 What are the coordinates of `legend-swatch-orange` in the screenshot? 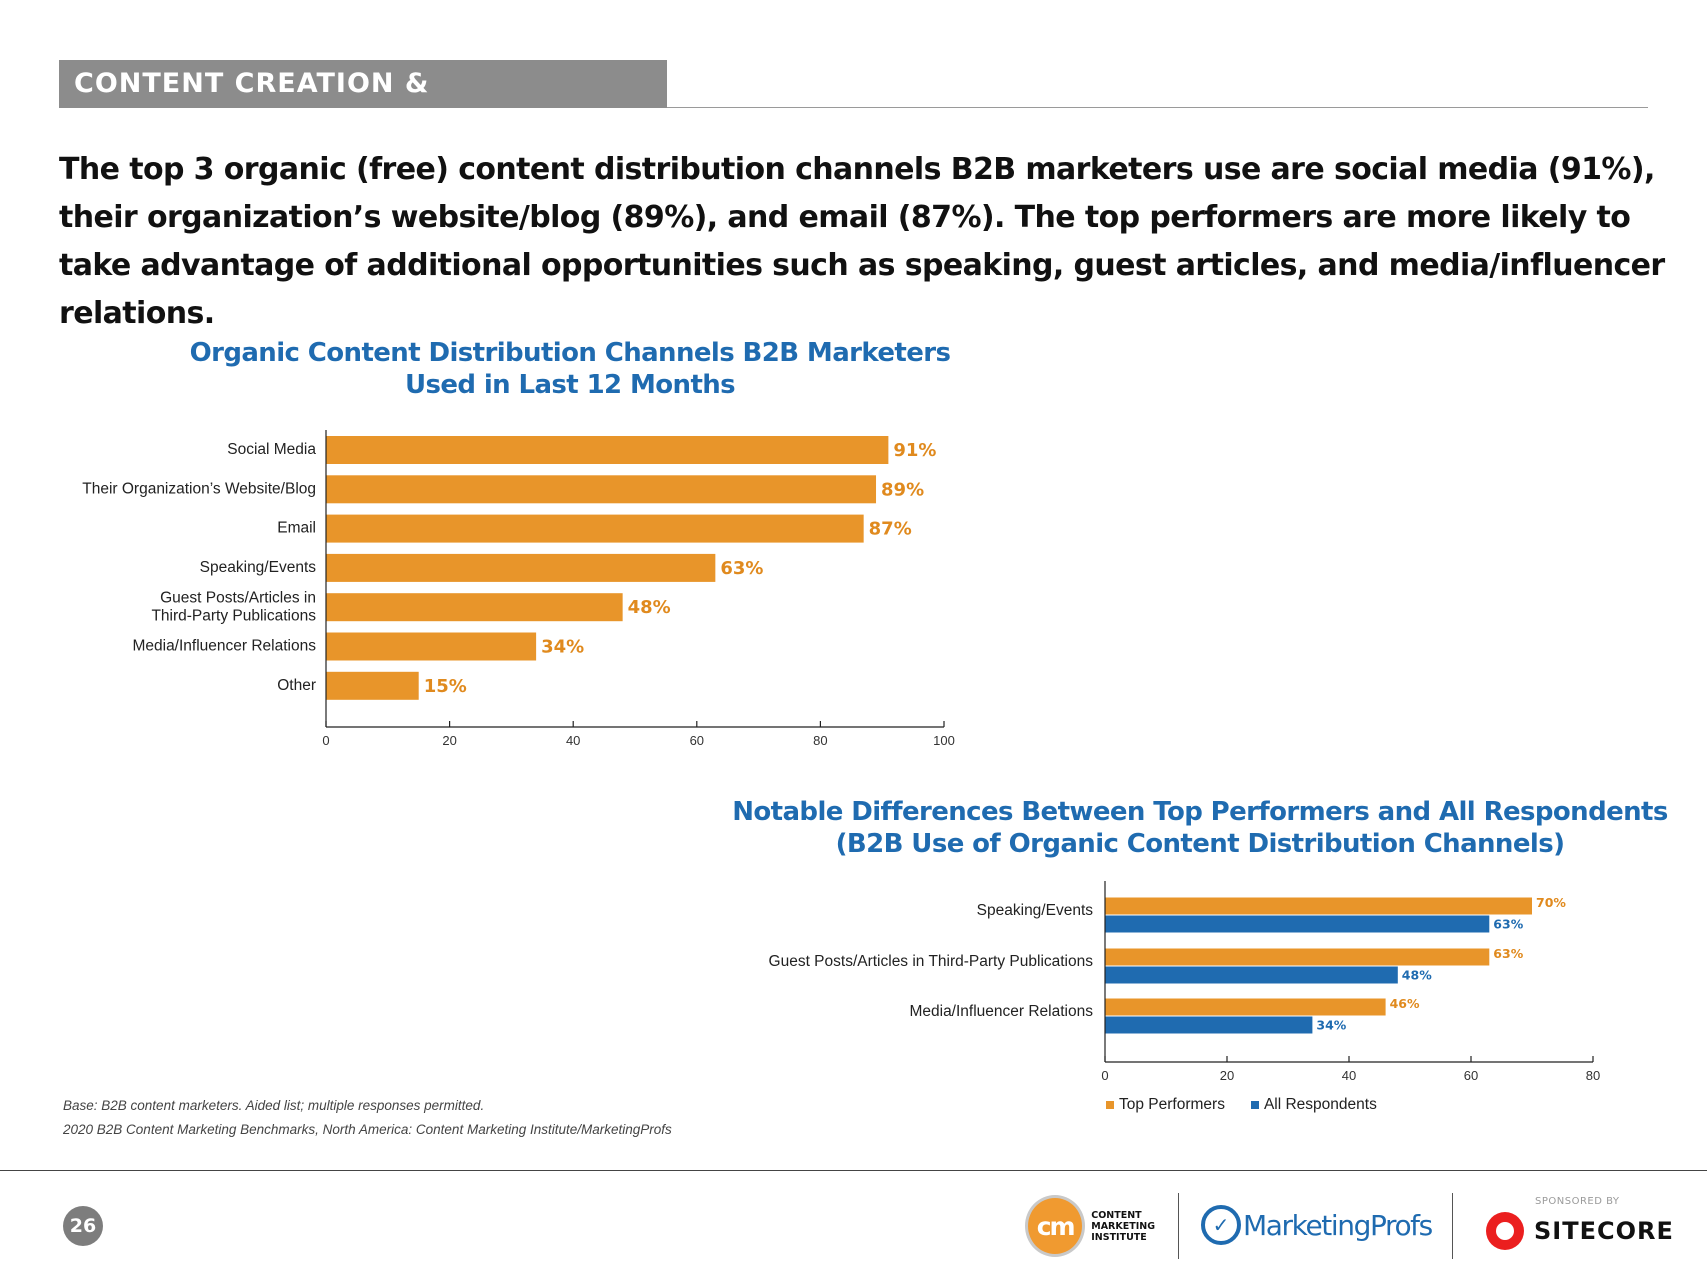 It's located at (1110, 1105).